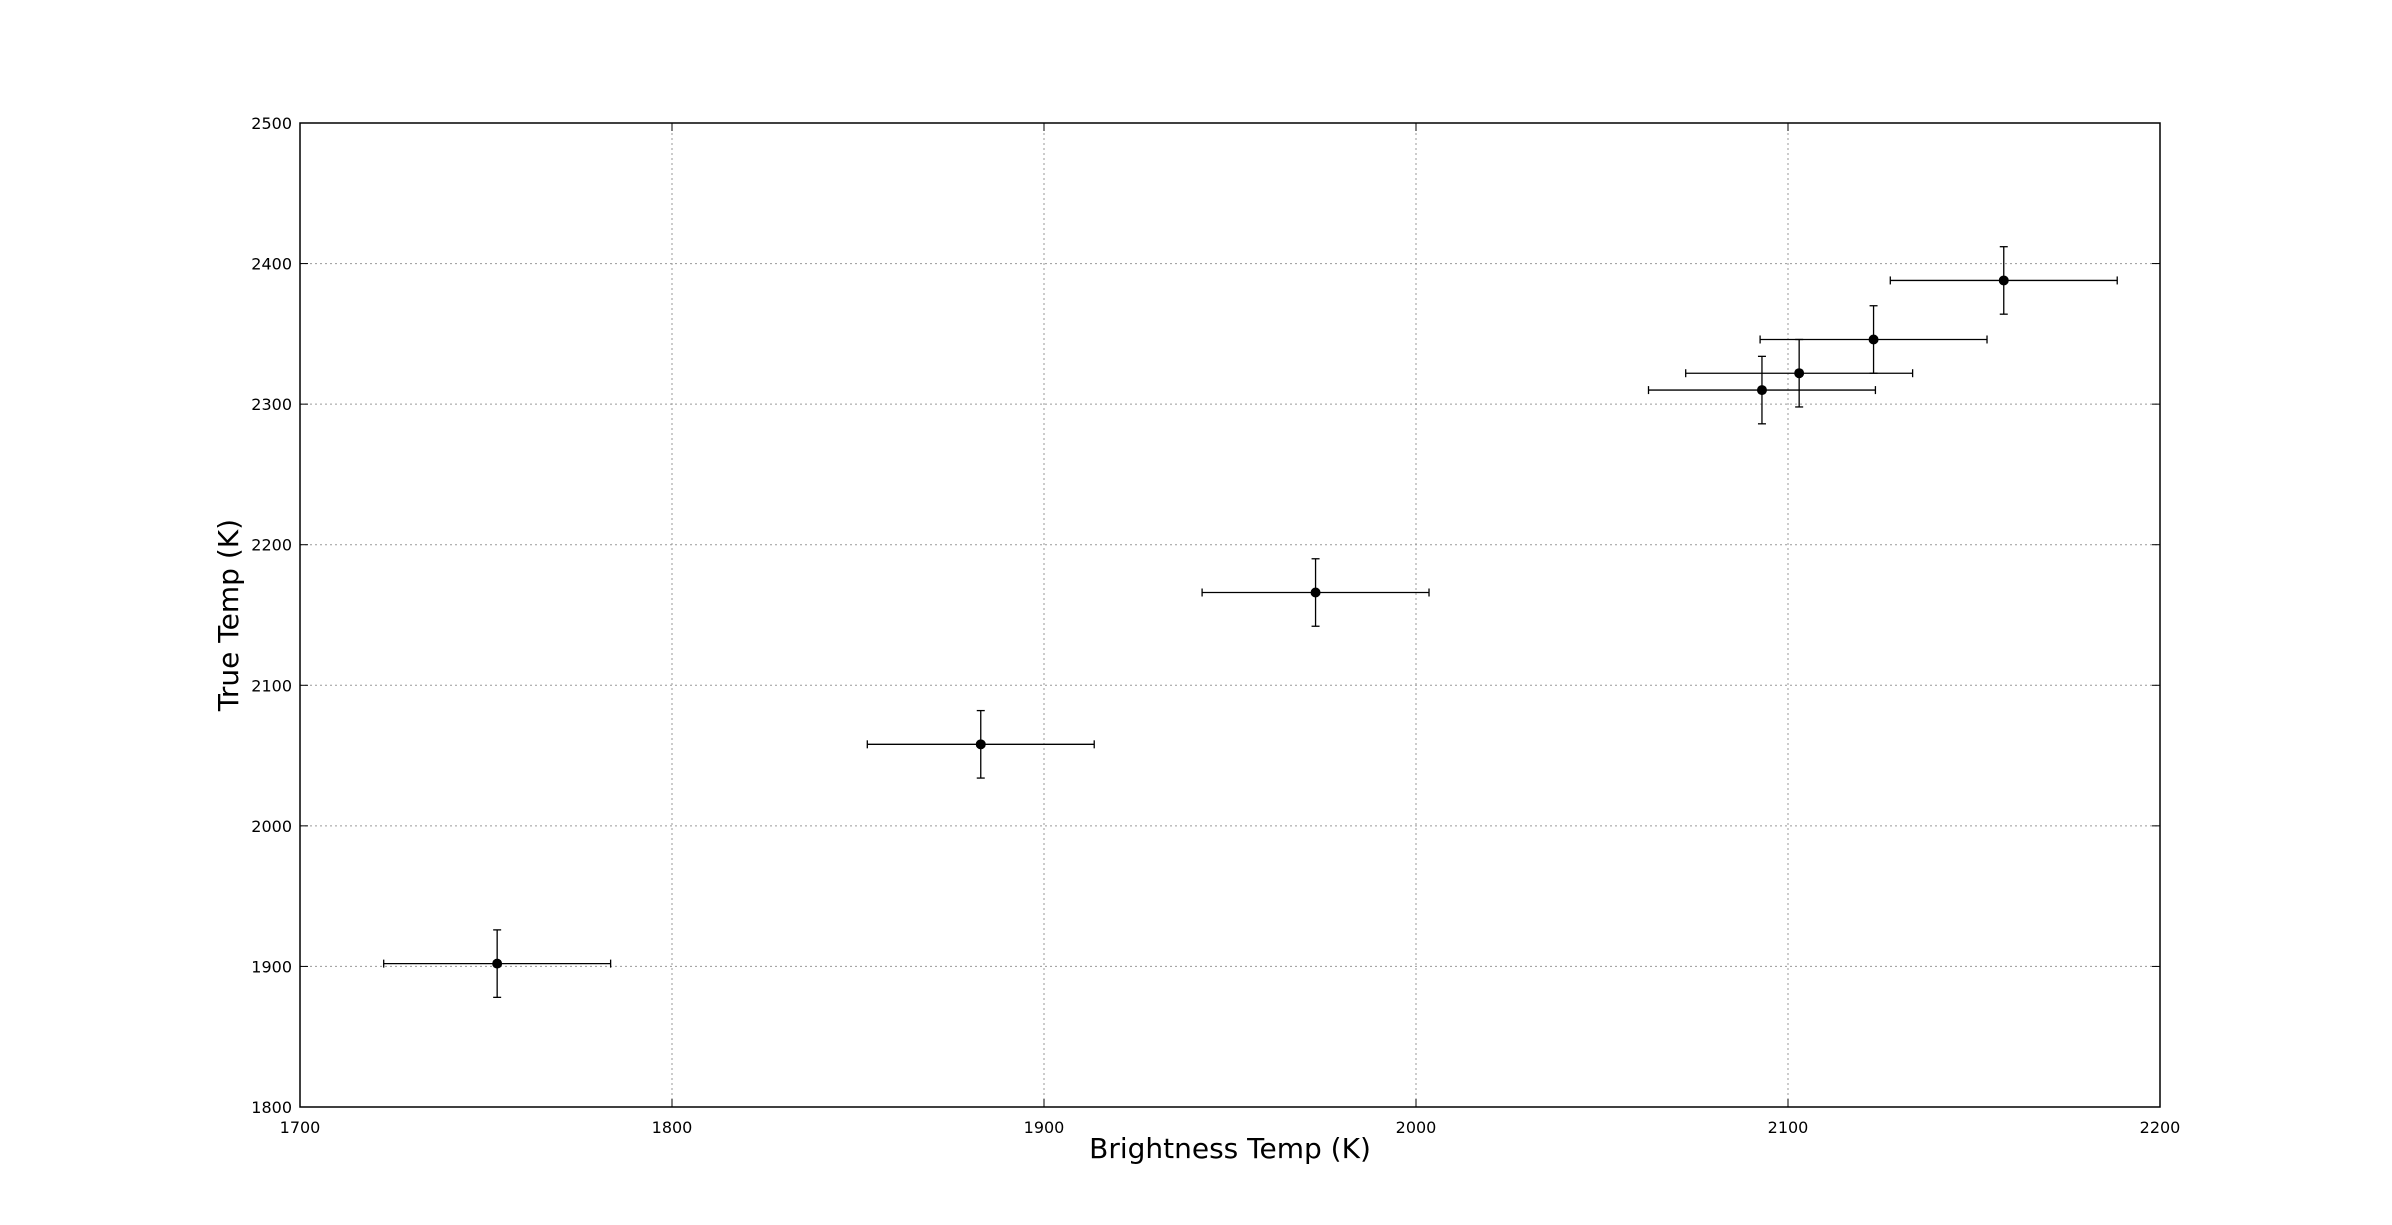 Image resolution: width=2392 pixels, height=1225 pixels. Describe the element at coordinates (300, 1127) in the screenshot. I see `x-tick-label: 1700` at that location.